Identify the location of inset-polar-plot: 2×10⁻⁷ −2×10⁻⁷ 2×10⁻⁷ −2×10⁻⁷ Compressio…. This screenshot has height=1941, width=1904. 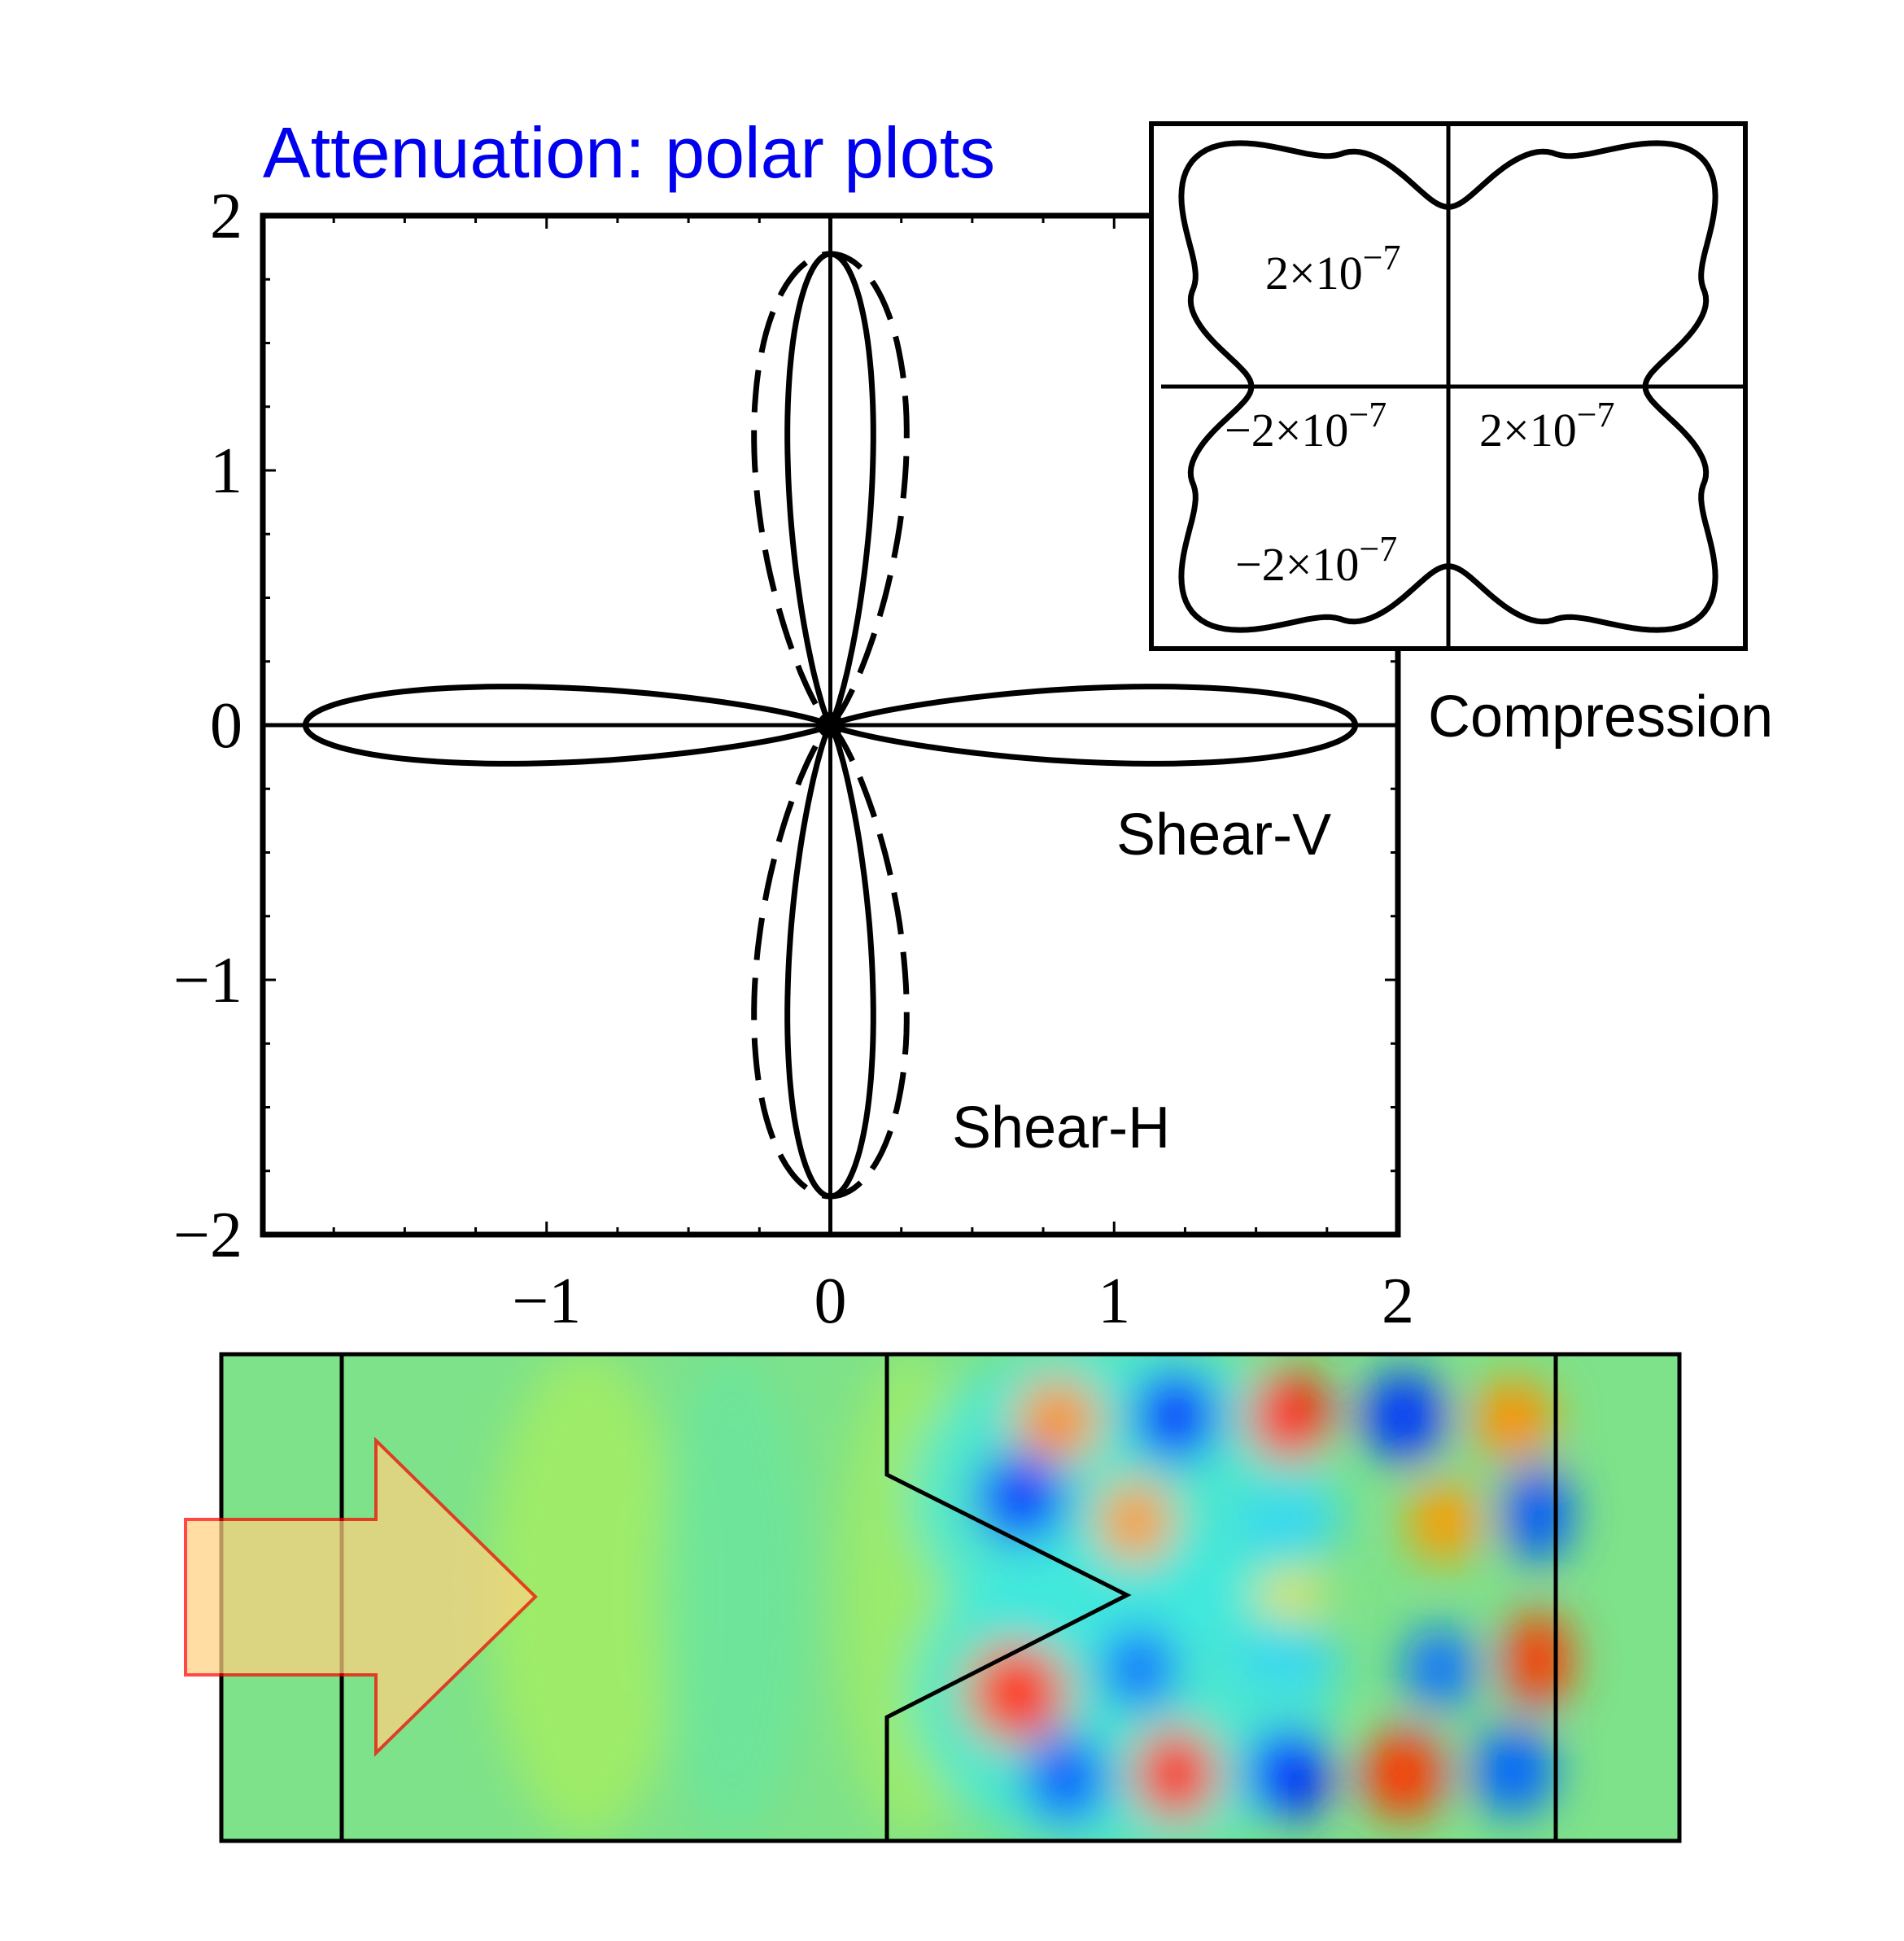
(1461, 435).